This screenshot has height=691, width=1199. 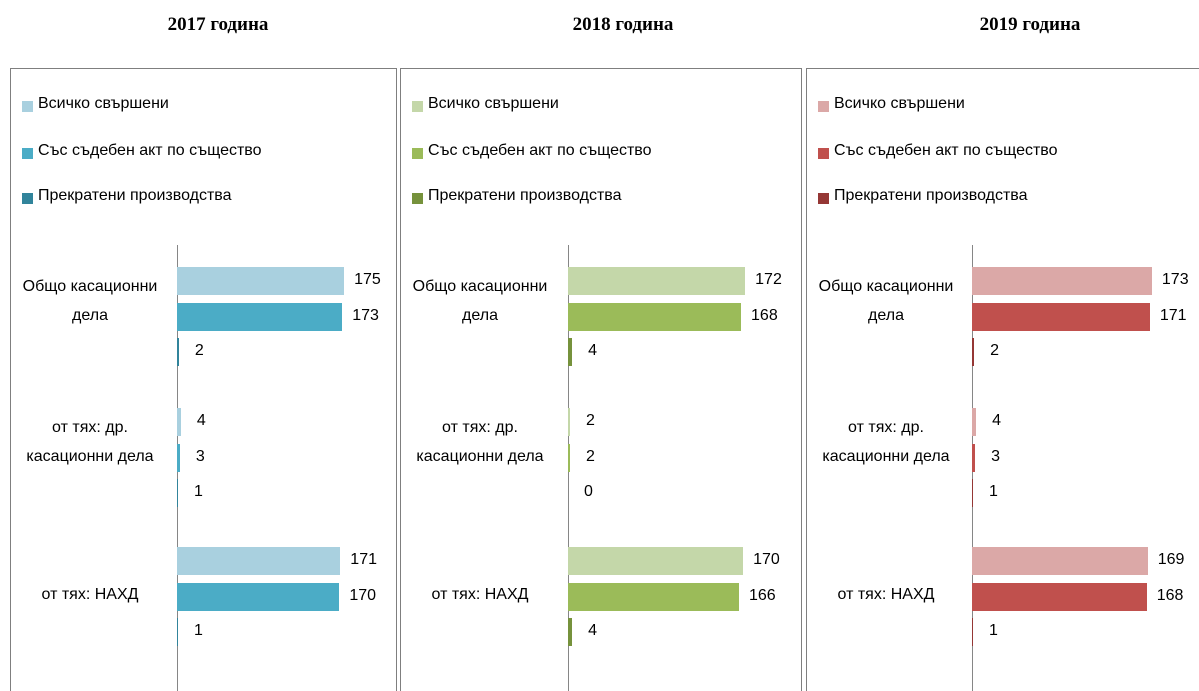 I want to click on data-label: 0, so click(x=588, y=491).